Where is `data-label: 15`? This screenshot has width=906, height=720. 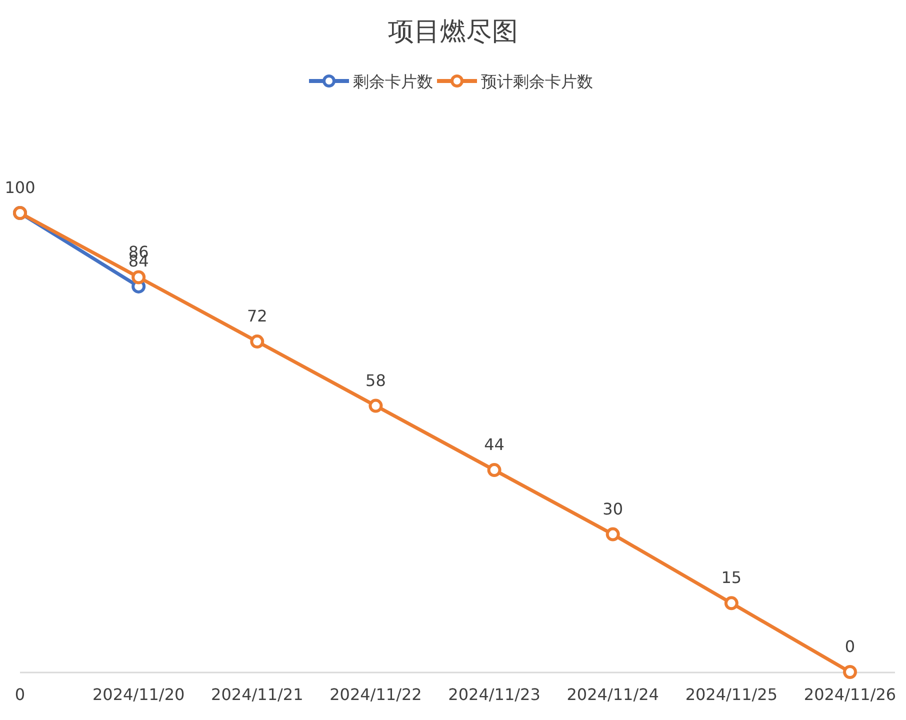
data-label: 15 is located at coordinates (731, 578).